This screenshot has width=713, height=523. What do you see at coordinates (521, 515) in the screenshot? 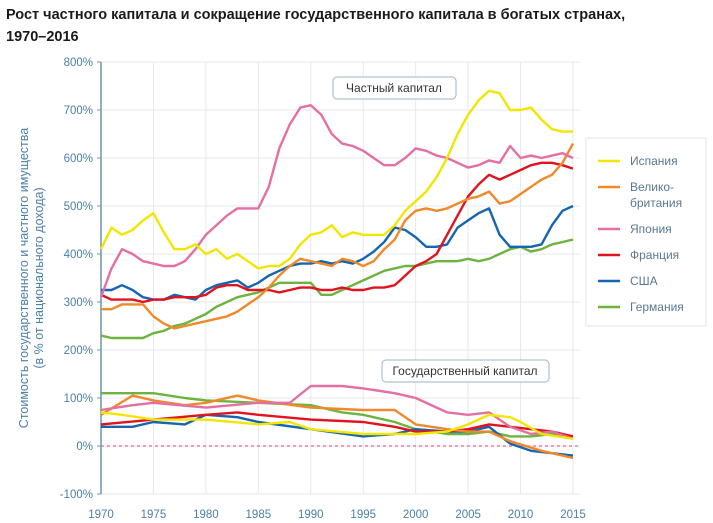
I see `x-tick-label: 2010` at bounding box center [521, 515].